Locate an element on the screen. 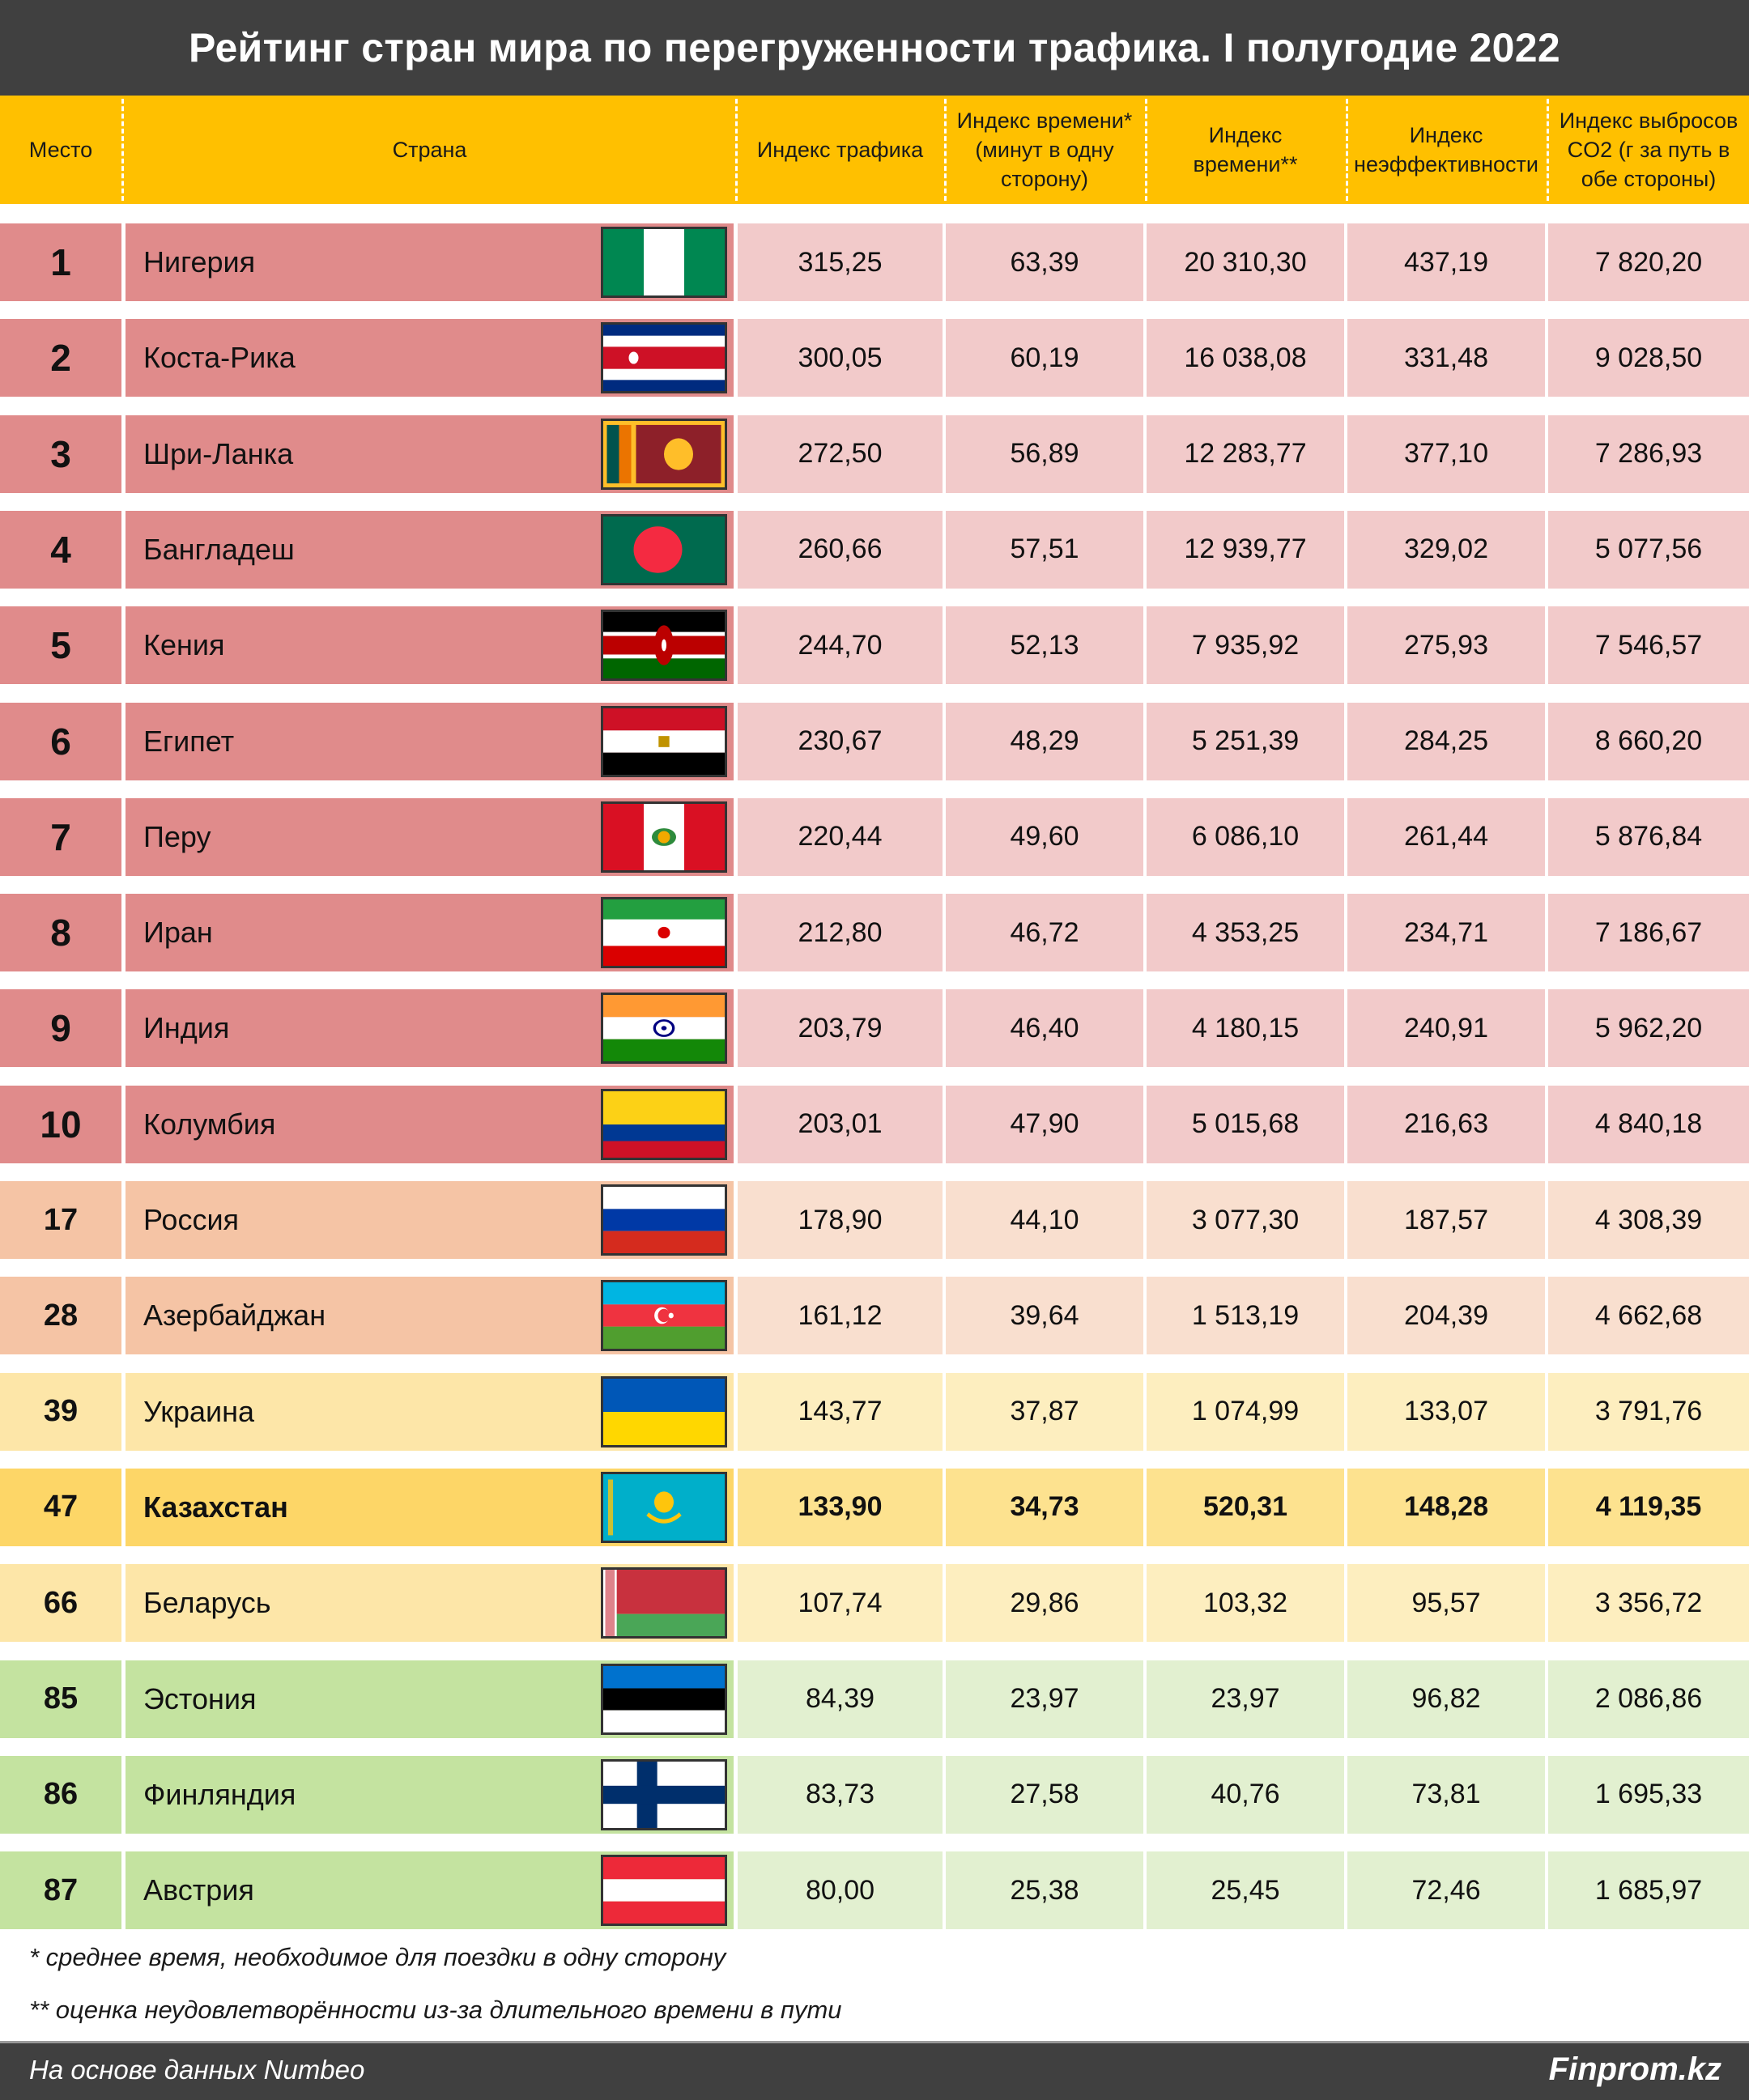 This screenshot has width=1749, height=2100. co2-index-cell: 7 820,20 is located at coordinates (1648, 262).